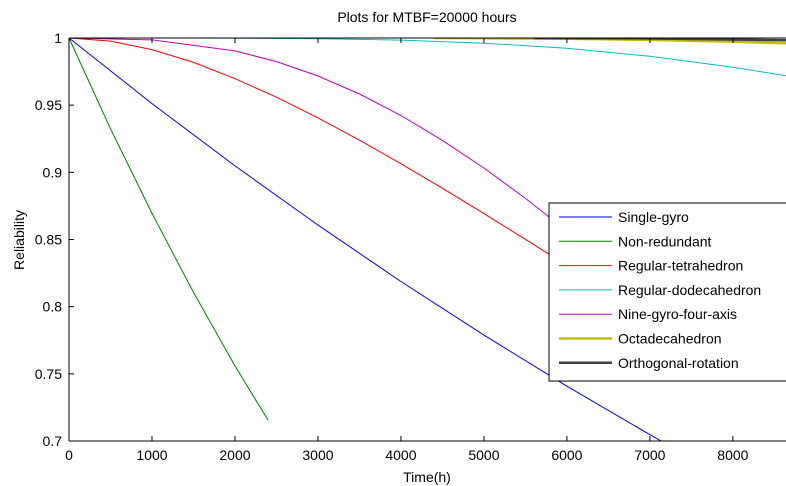 This screenshot has height=486, width=786. What do you see at coordinates (53, 441) in the screenshot?
I see `y-tick-label: 0.7` at bounding box center [53, 441].